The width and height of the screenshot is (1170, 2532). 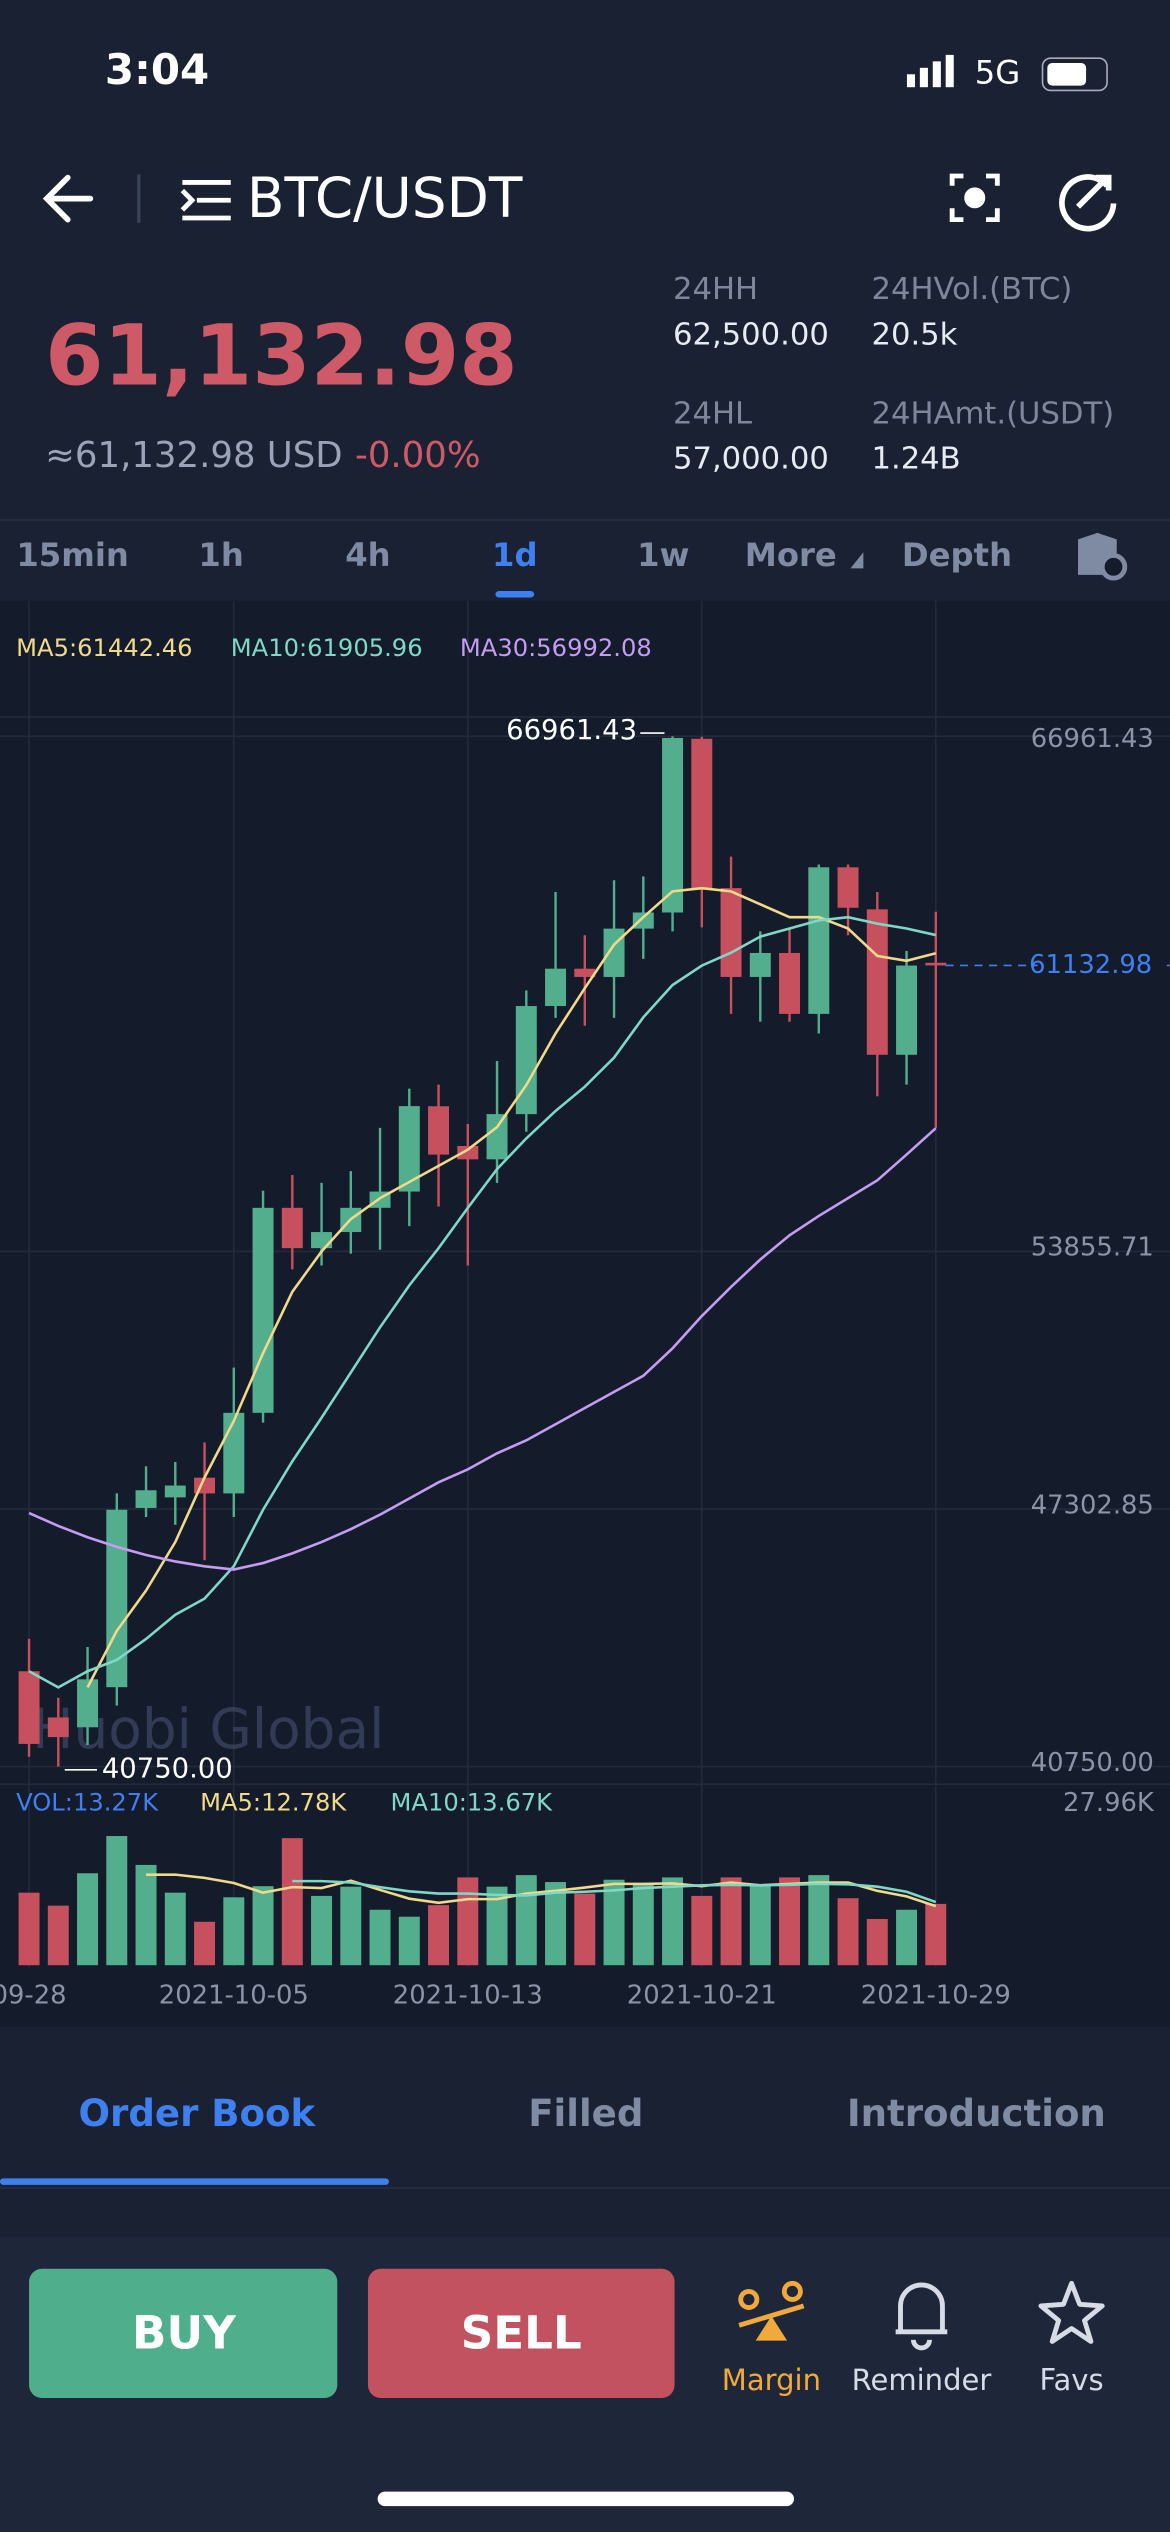 What do you see at coordinates (468, 1995) in the screenshot?
I see `x-tick-label: 2021-10-13` at bounding box center [468, 1995].